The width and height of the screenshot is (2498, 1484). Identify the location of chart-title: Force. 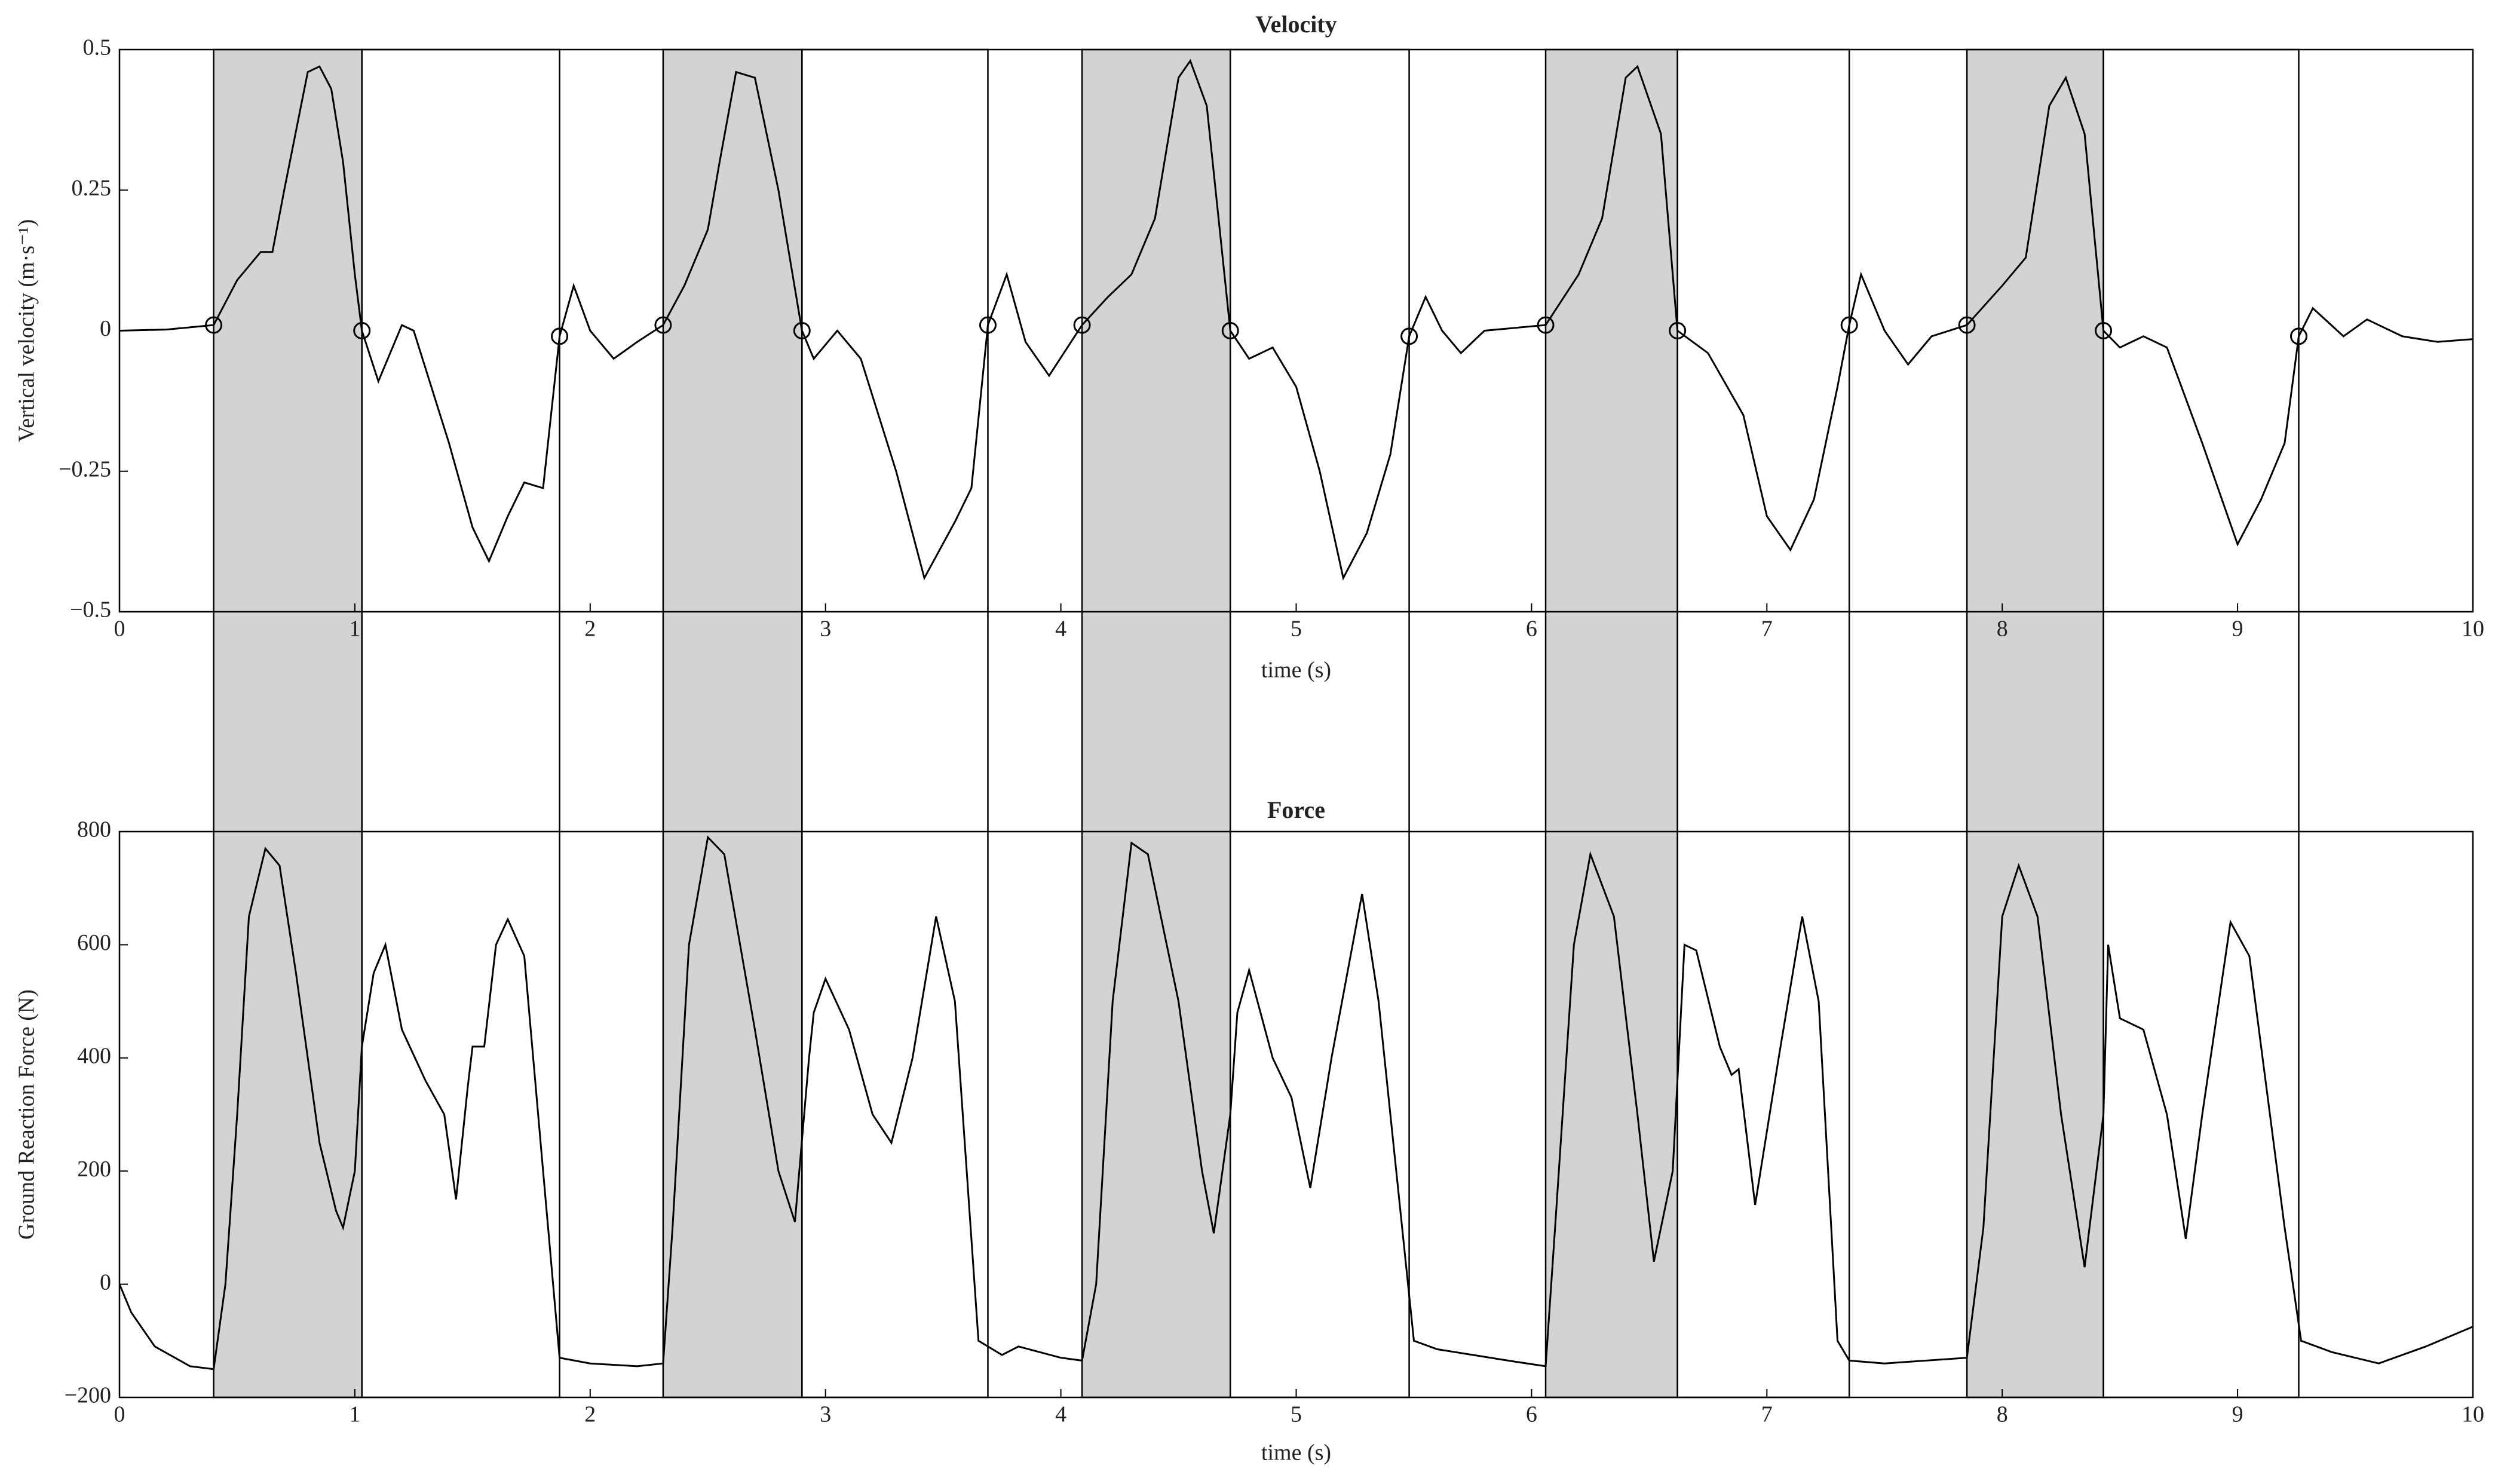
(1296, 809).